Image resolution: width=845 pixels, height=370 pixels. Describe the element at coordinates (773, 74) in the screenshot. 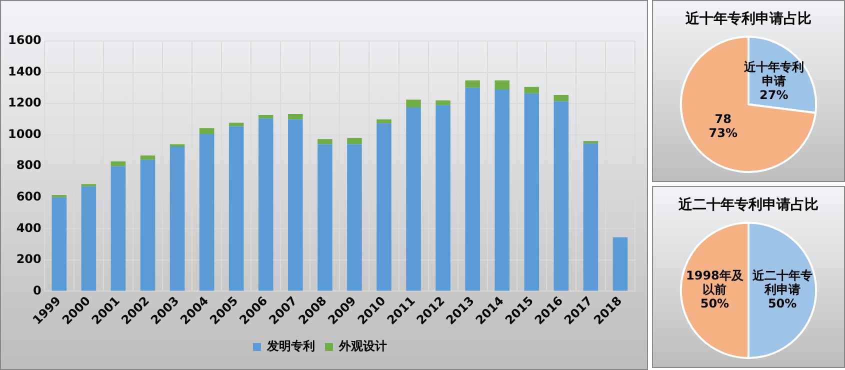

I see `slice-label: 近十年专利申请` at that location.